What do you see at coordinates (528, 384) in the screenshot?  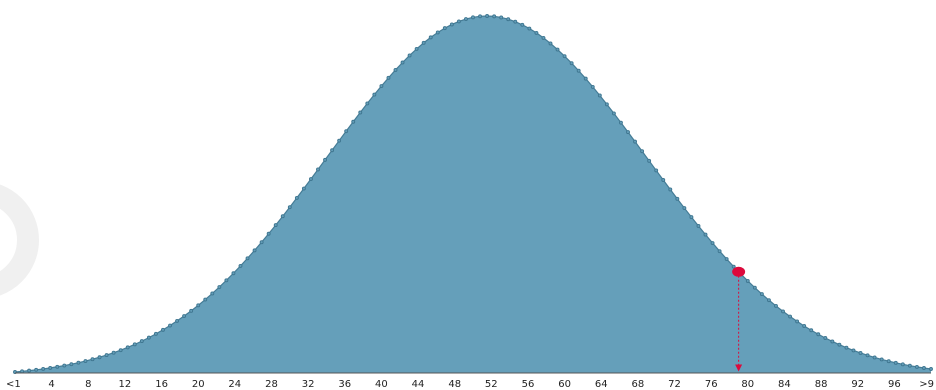 I see `x-tick-label: 56` at bounding box center [528, 384].